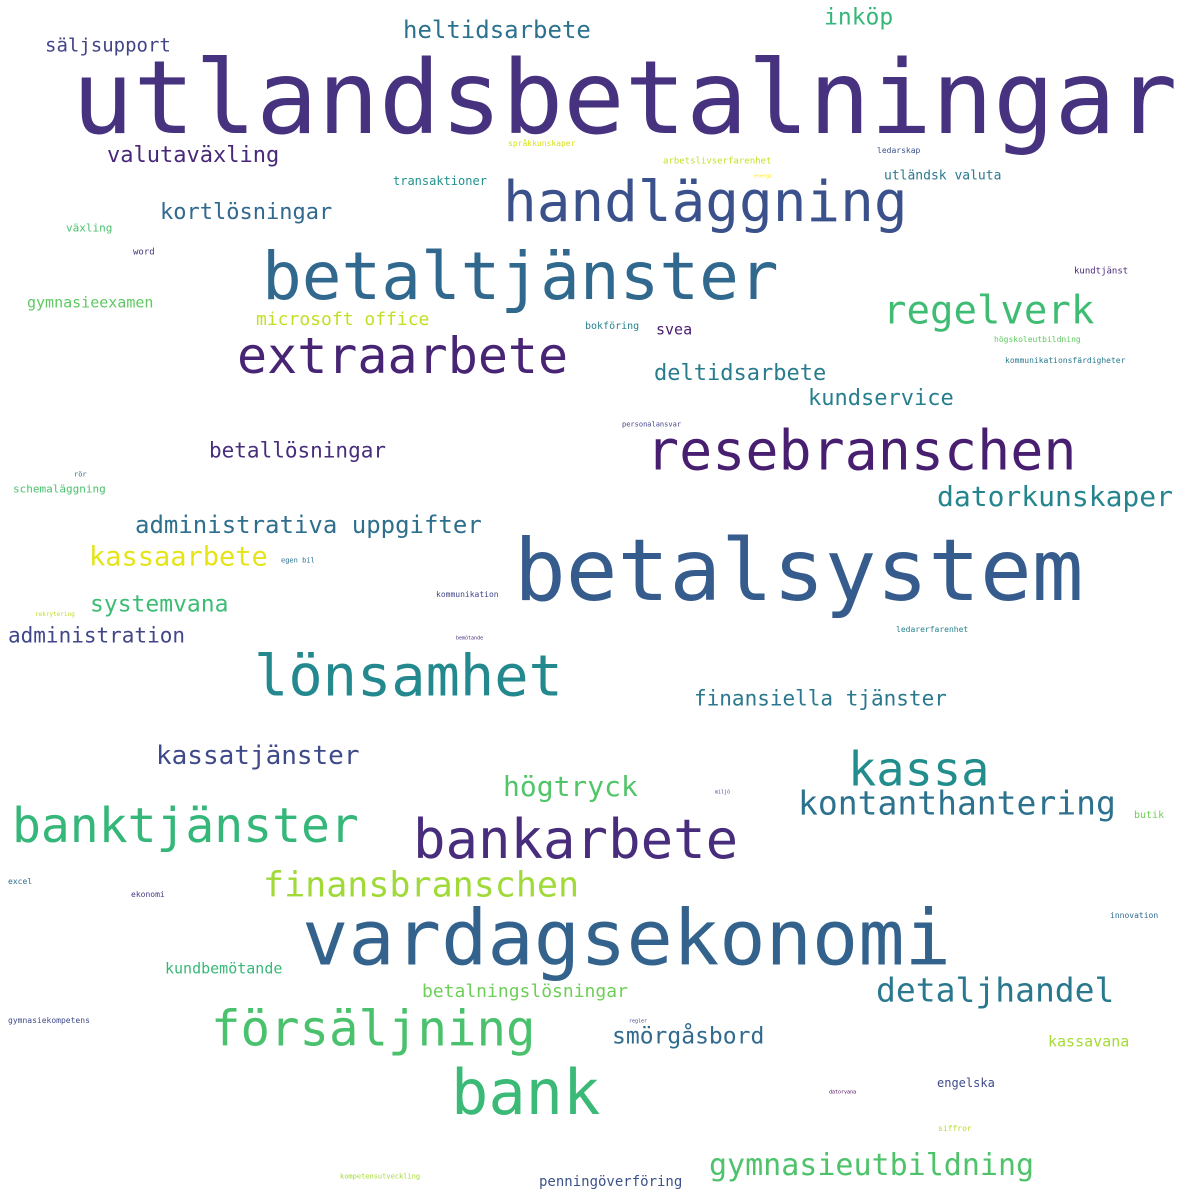  I want to click on word-kundbemotande: kundbemötande, so click(224, 968).